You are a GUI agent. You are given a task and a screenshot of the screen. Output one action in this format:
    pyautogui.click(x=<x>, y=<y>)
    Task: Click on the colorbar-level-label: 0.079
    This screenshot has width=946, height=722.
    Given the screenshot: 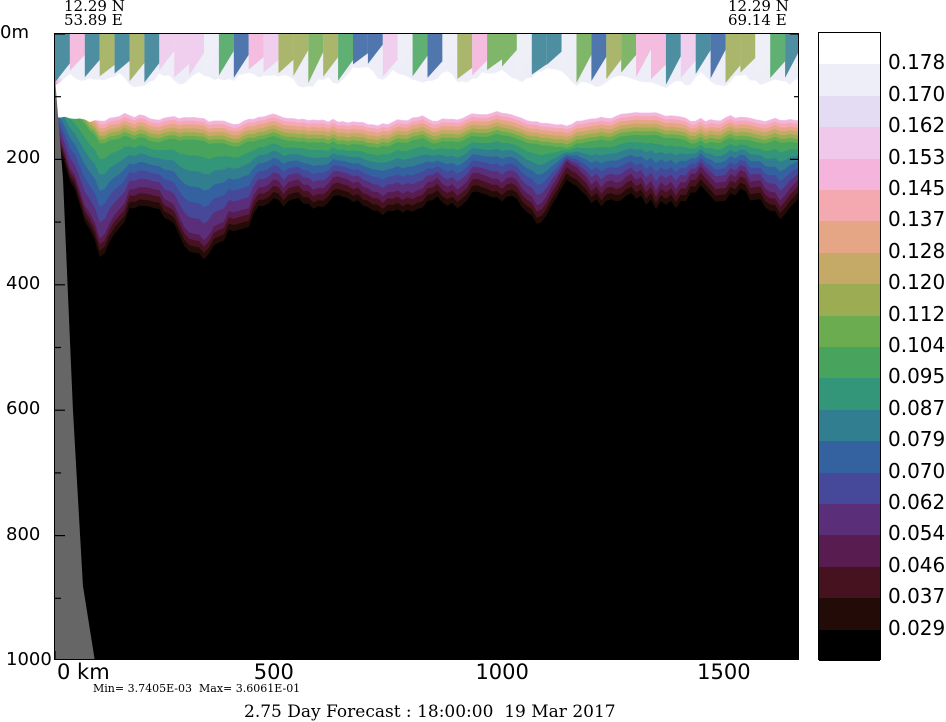 What is the action you would take?
    pyautogui.click(x=917, y=439)
    